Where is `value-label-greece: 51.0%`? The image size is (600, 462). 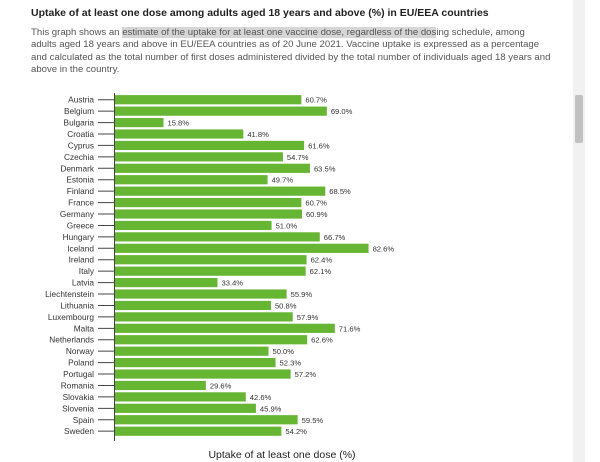
value-label-greece: 51.0% is located at coordinates (287, 225).